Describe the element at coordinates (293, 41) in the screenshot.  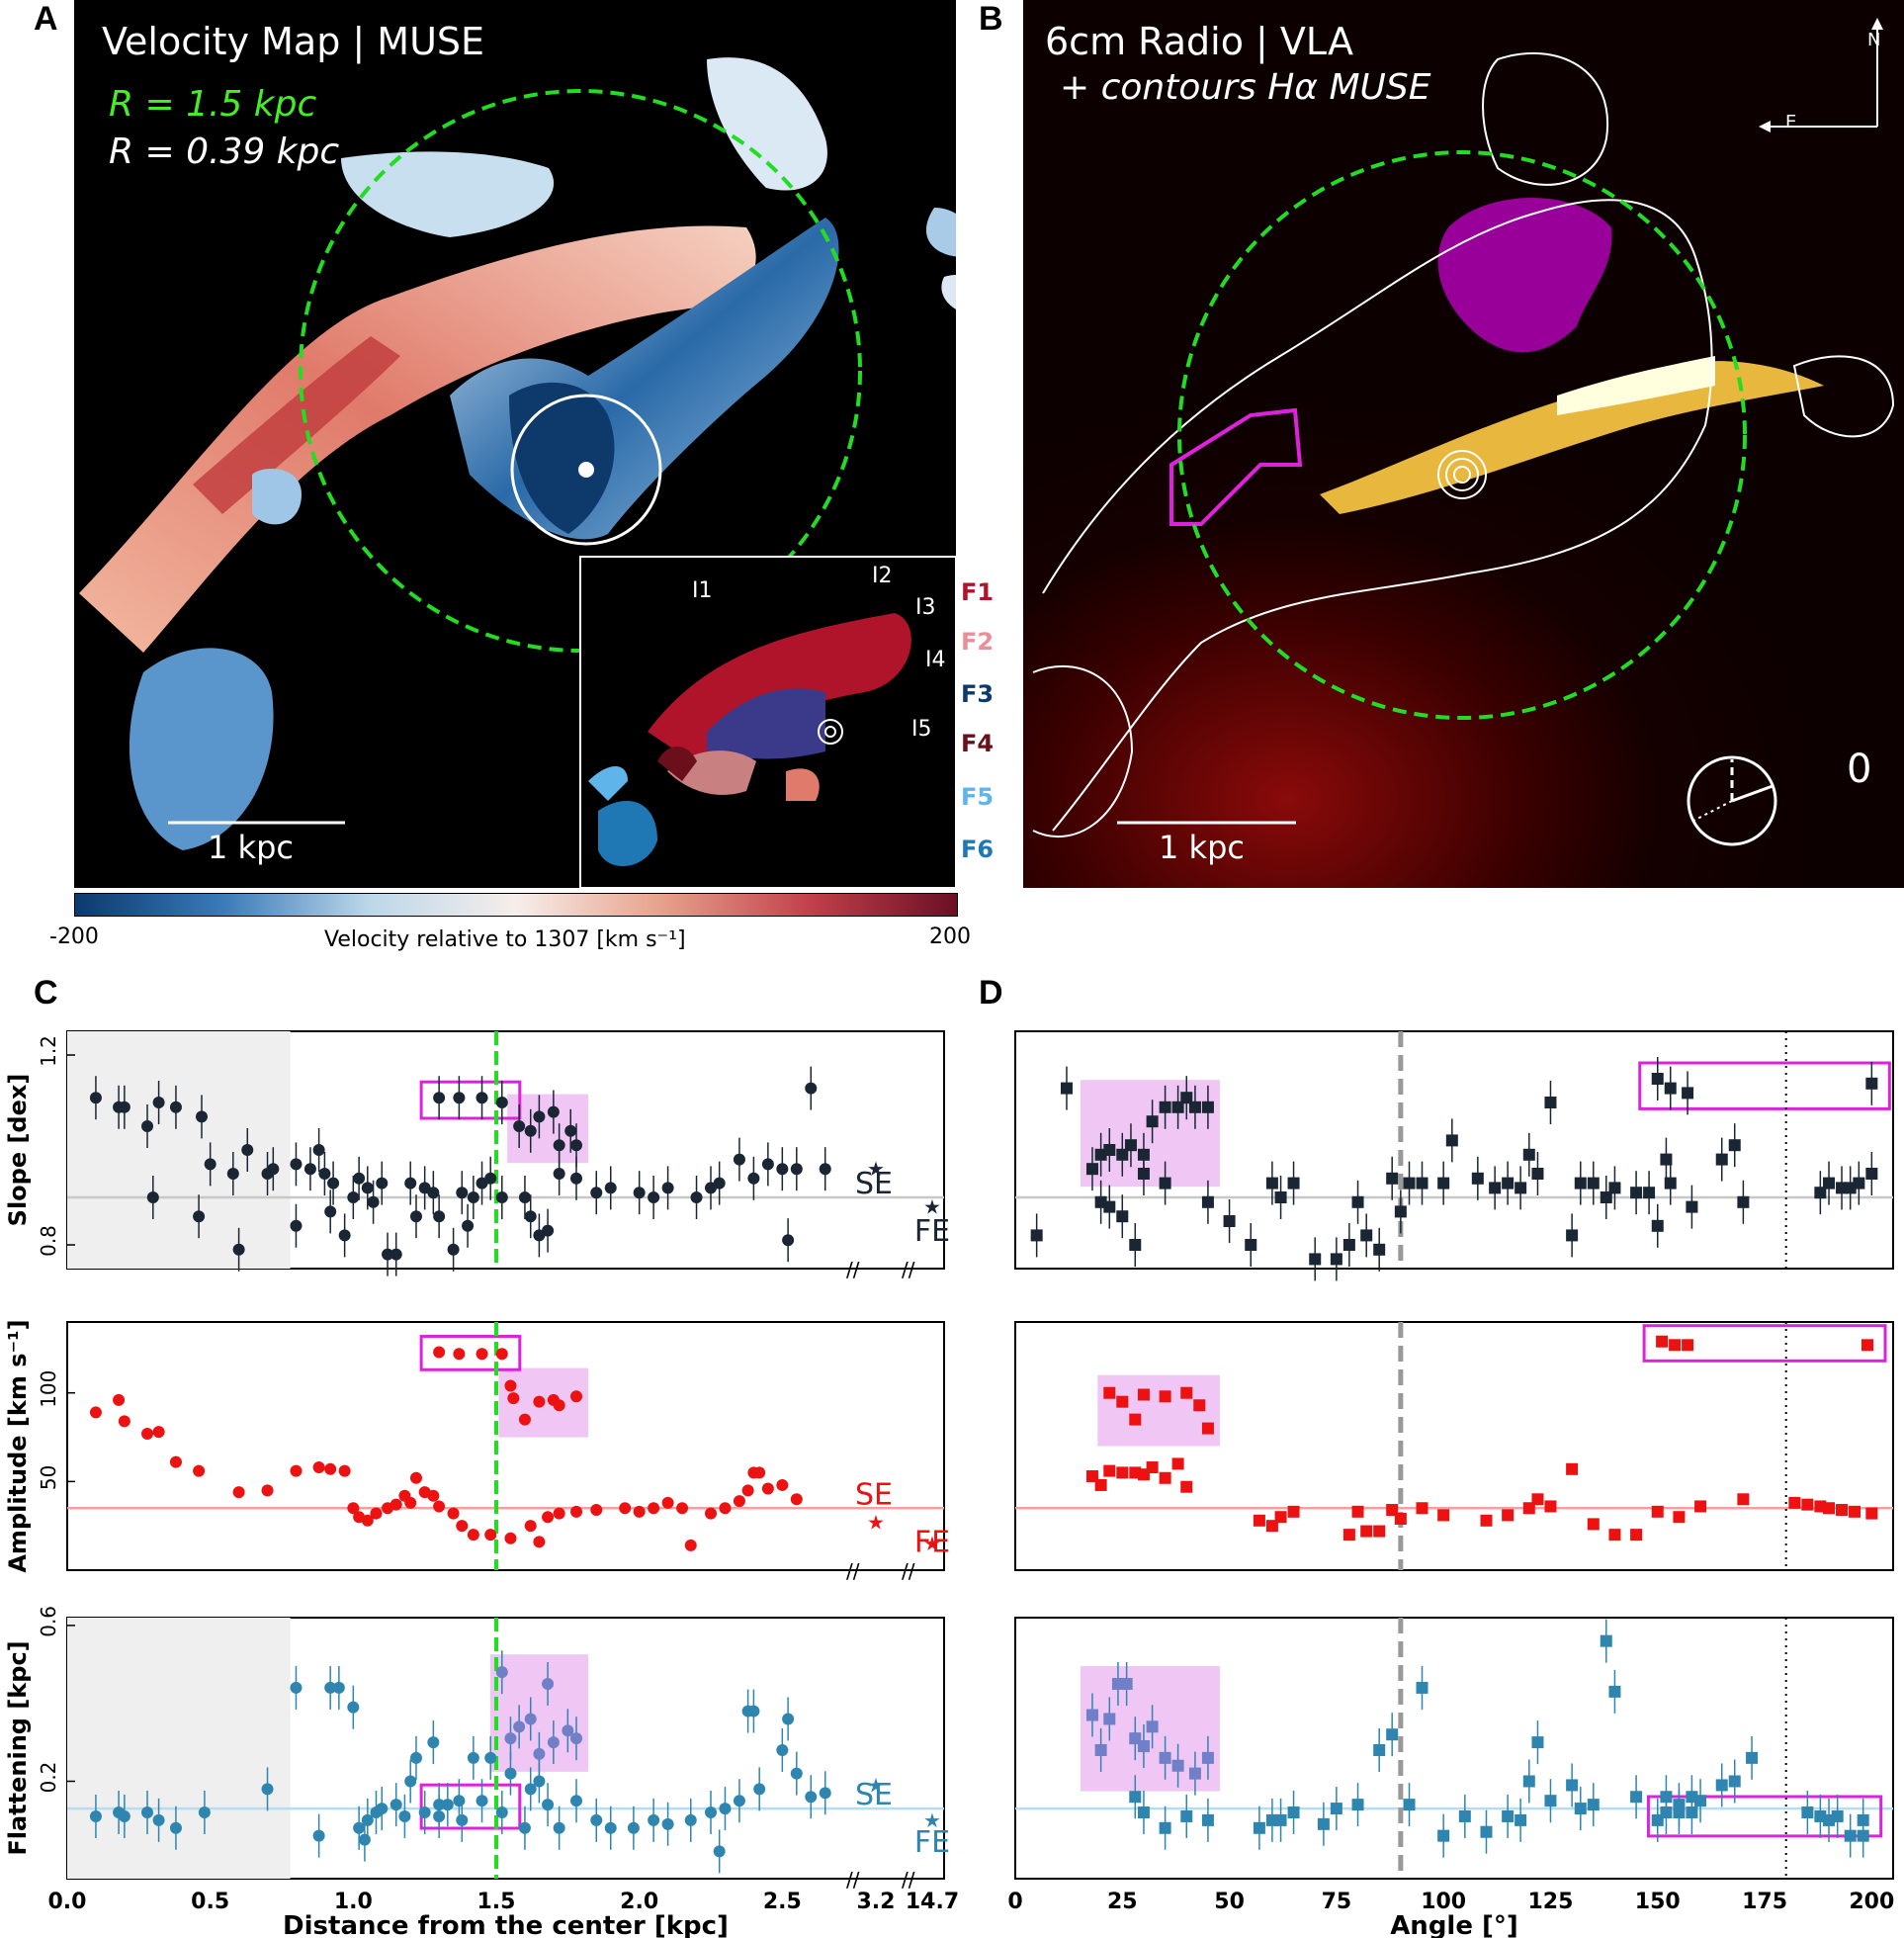
I see `panel-a-title: Velocity Map | MUSE` at that location.